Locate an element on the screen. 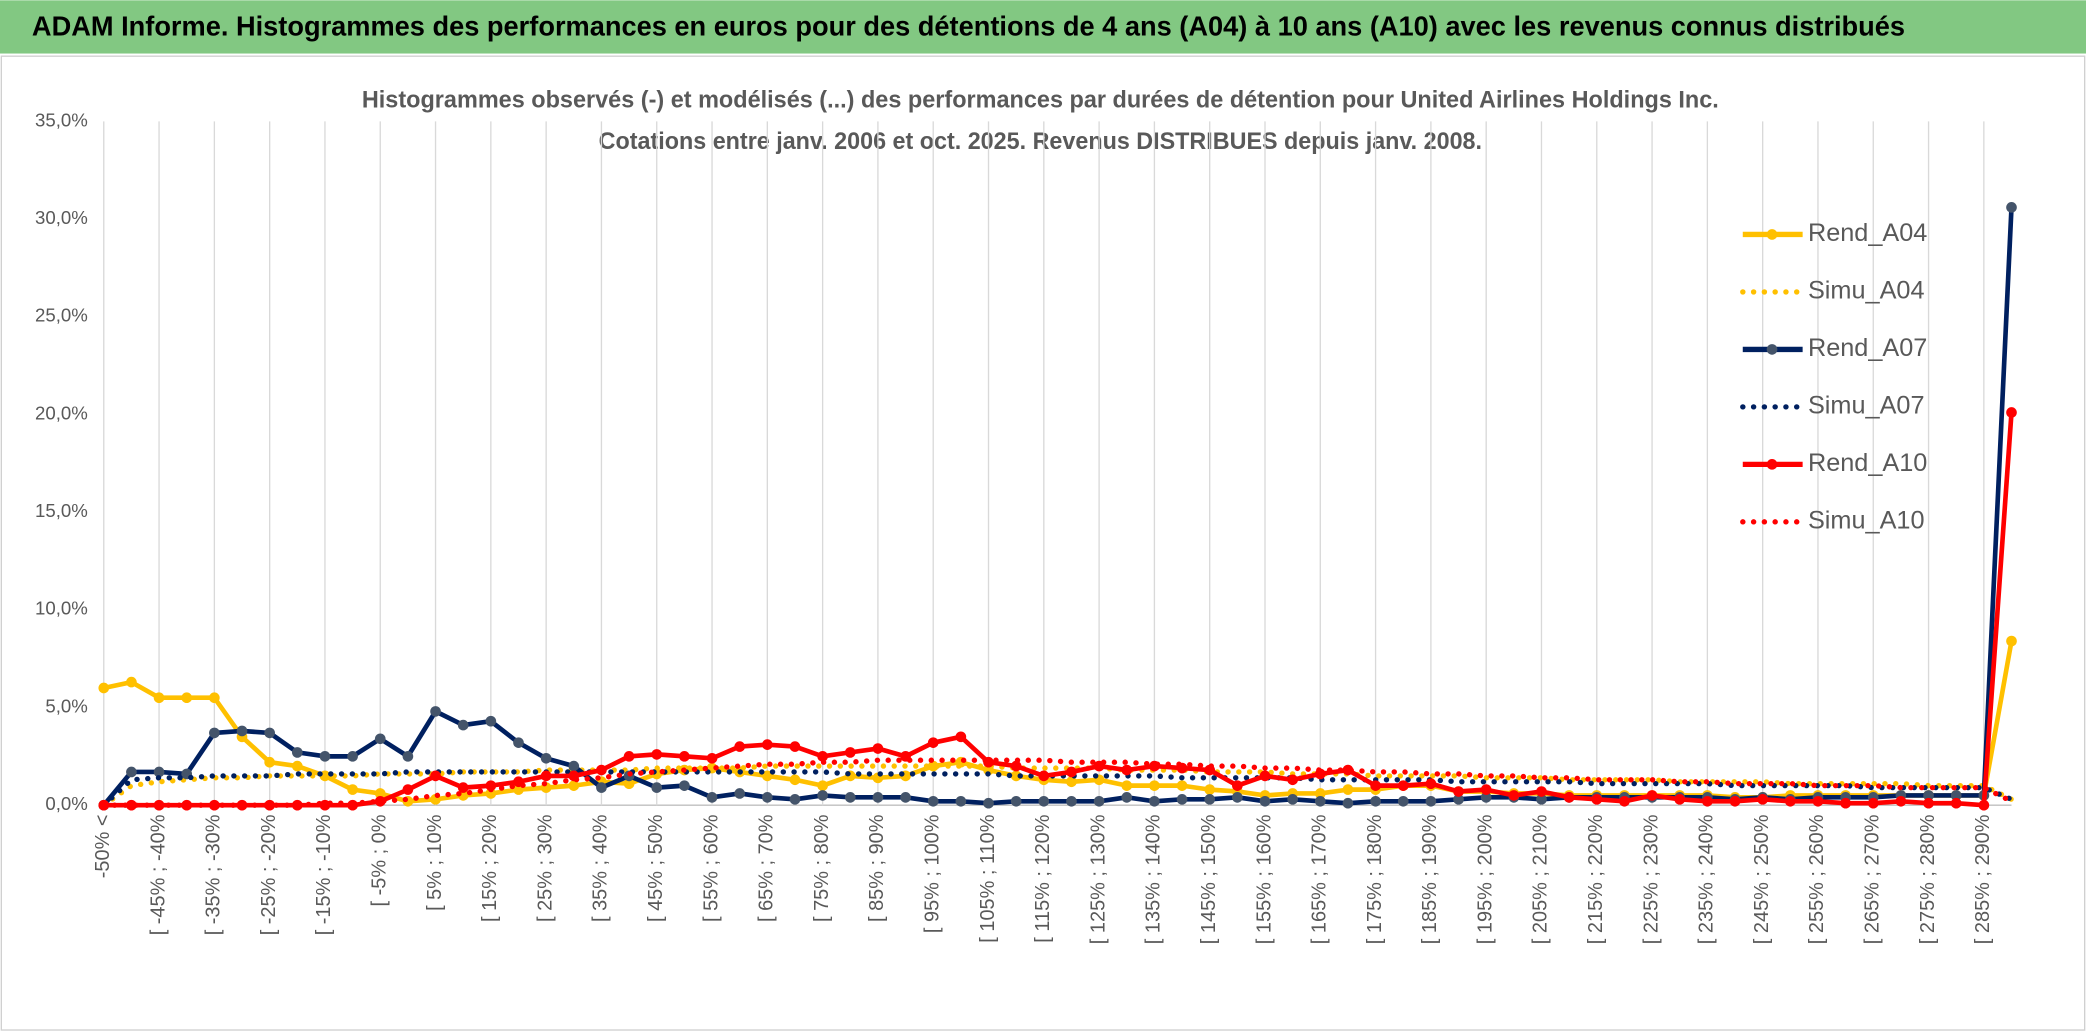  legend-label: Rend_A07 is located at coordinates (1867, 348).